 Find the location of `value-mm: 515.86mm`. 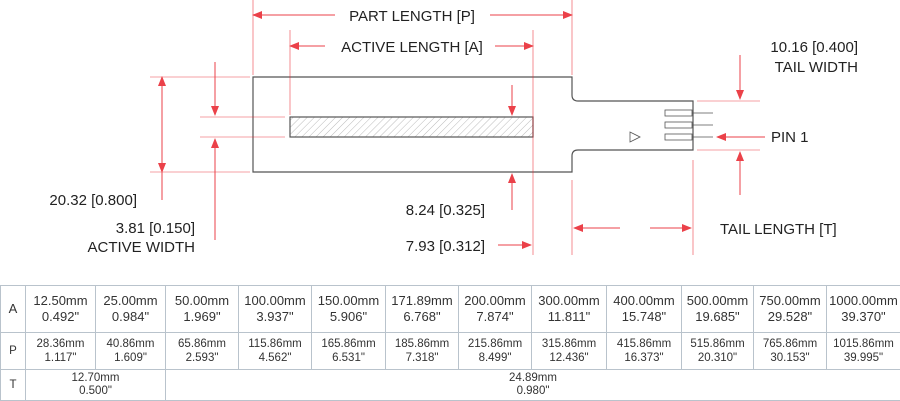

value-mm: 515.86mm is located at coordinates (717, 344).